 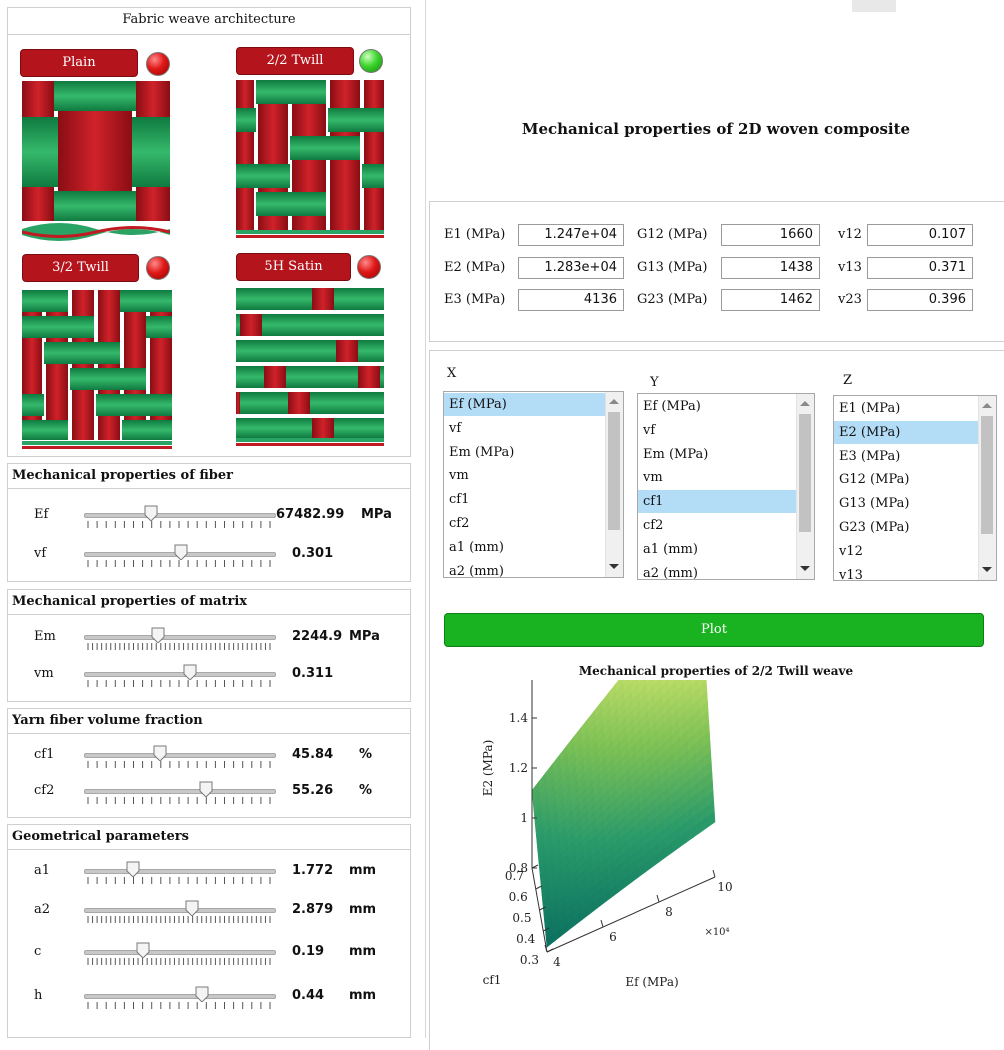 What do you see at coordinates (525, 404) in the screenshot?
I see `x-list-item: Ef (MPa)` at bounding box center [525, 404].